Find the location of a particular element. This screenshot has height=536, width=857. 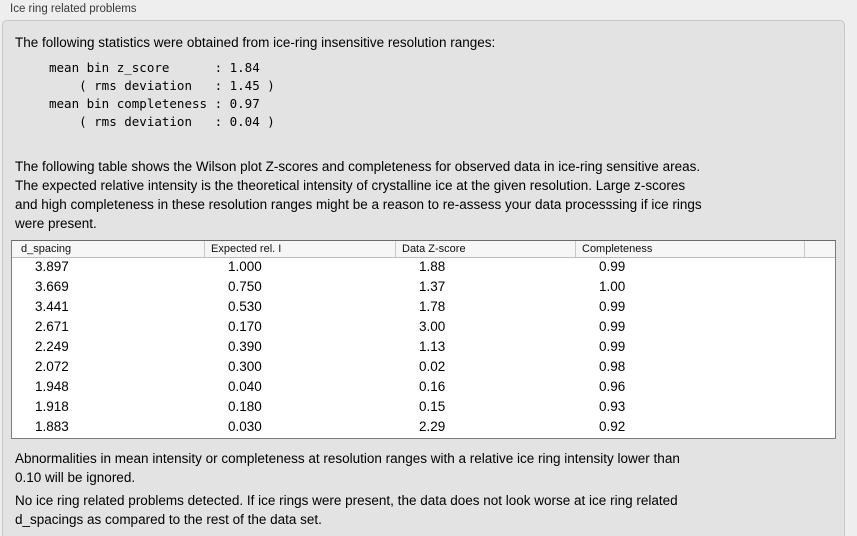

table-cell: 0.170 is located at coordinates (245, 326).